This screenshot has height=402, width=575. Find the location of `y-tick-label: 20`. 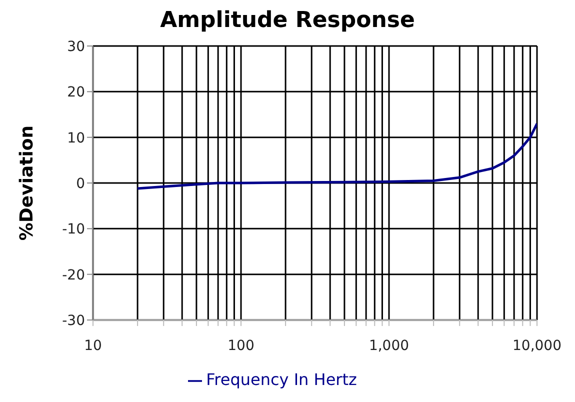

y-tick-label: 20 is located at coordinates (76, 92).